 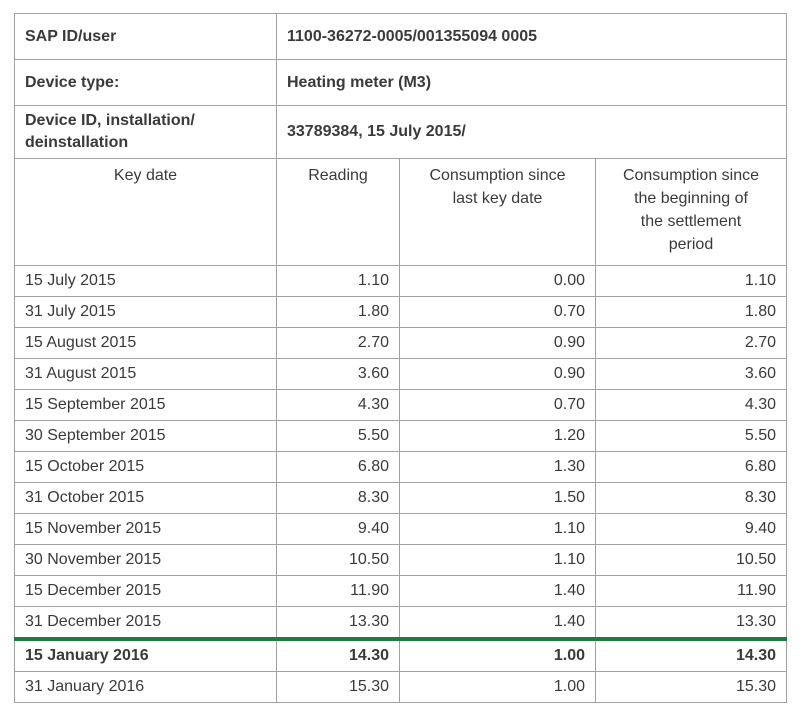 What do you see at coordinates (145, 529) in the screenshot?
I see `key-date-cell: 15 November 2015` at bounding box center [145, 529].